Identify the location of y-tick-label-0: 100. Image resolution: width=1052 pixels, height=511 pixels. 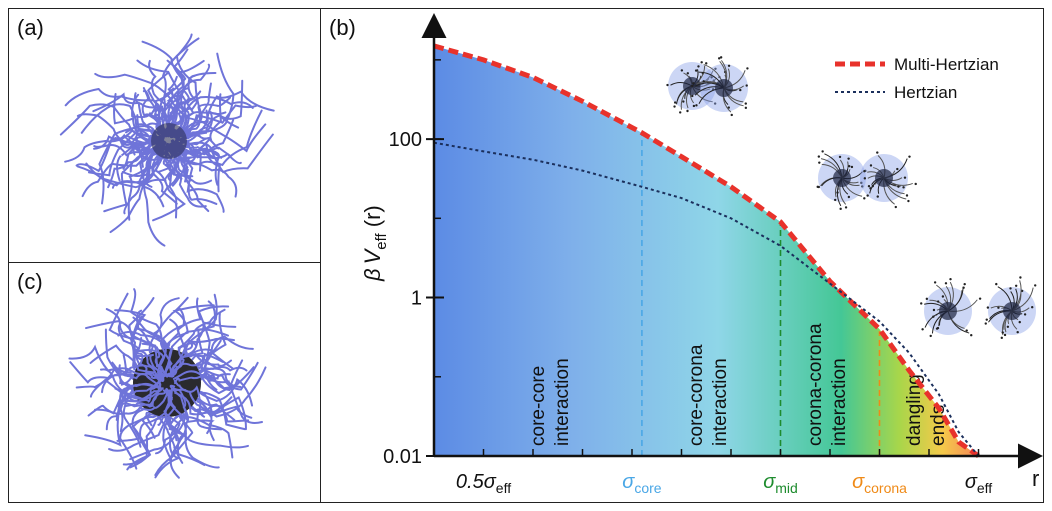
(404, 140).